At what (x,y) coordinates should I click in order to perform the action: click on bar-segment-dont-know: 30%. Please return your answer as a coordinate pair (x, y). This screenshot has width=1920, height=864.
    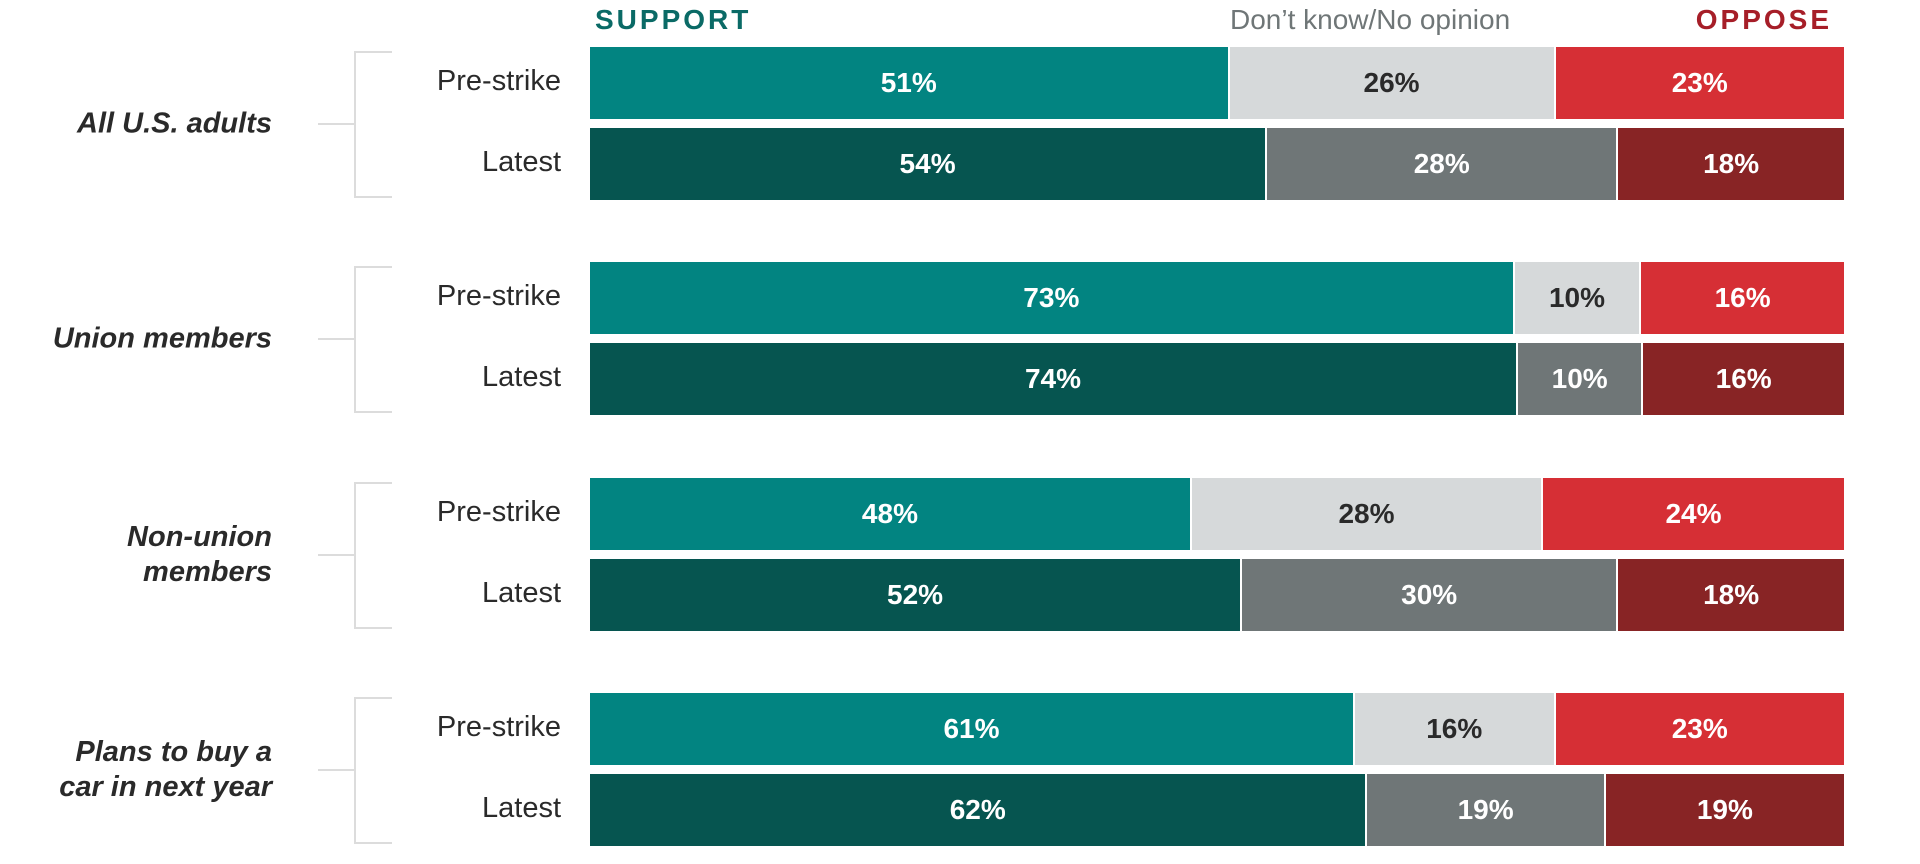
    Looking at the image, I should click on (1430, 595).